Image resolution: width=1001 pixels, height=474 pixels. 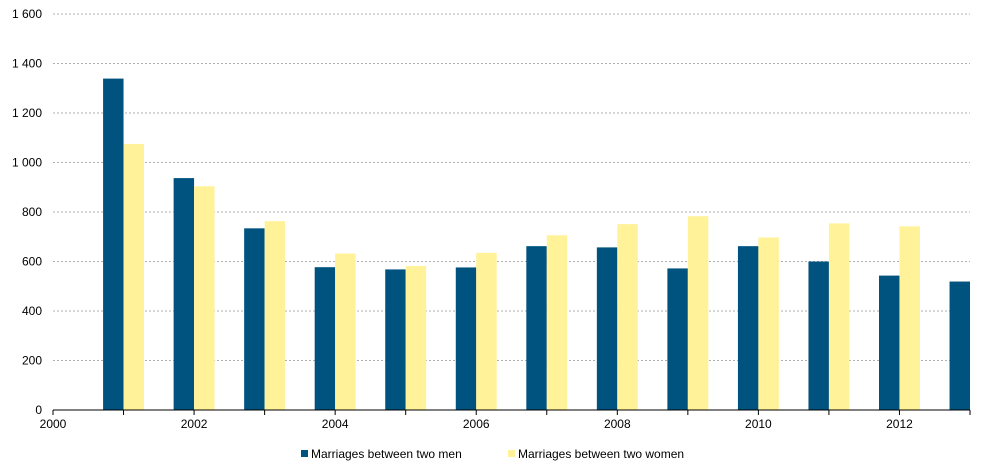 I want to click on bar-men-2008, so click(x=607, y=328).